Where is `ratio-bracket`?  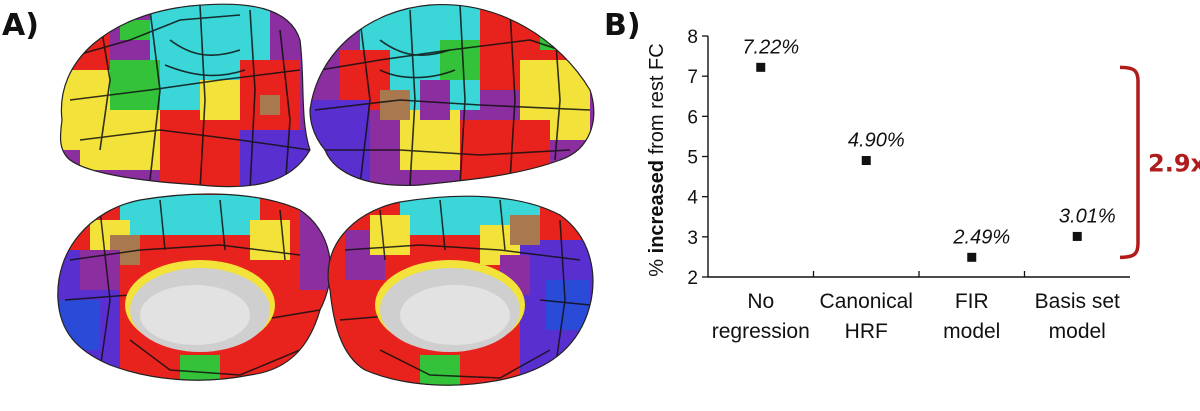
ratio-bracket is located at coordinates (1129, 162).